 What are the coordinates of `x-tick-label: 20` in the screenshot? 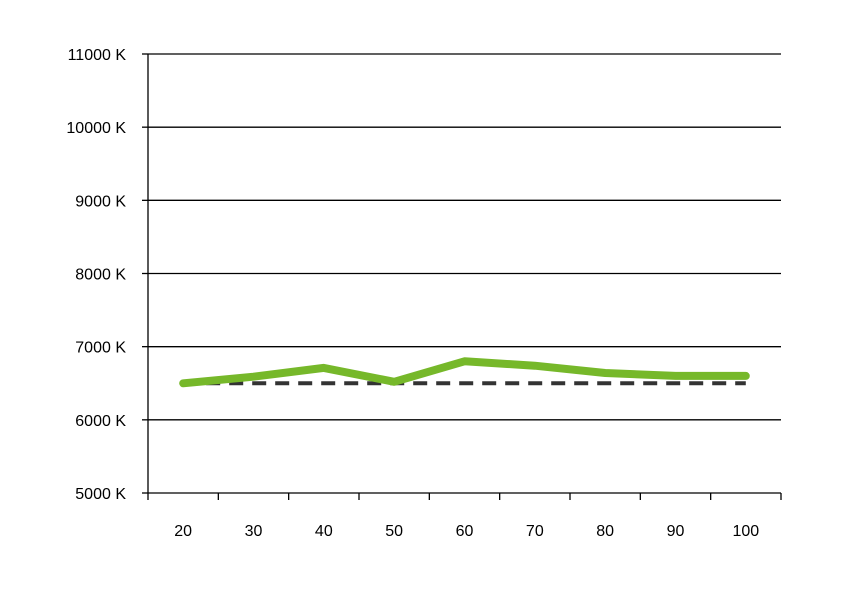 It's located at (183, 531).